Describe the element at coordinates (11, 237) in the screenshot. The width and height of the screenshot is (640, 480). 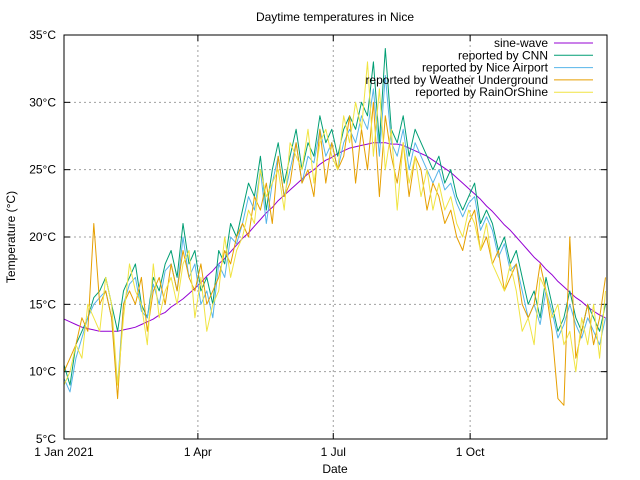
I see `y-axis-label: Temperature (°C)` at that location.